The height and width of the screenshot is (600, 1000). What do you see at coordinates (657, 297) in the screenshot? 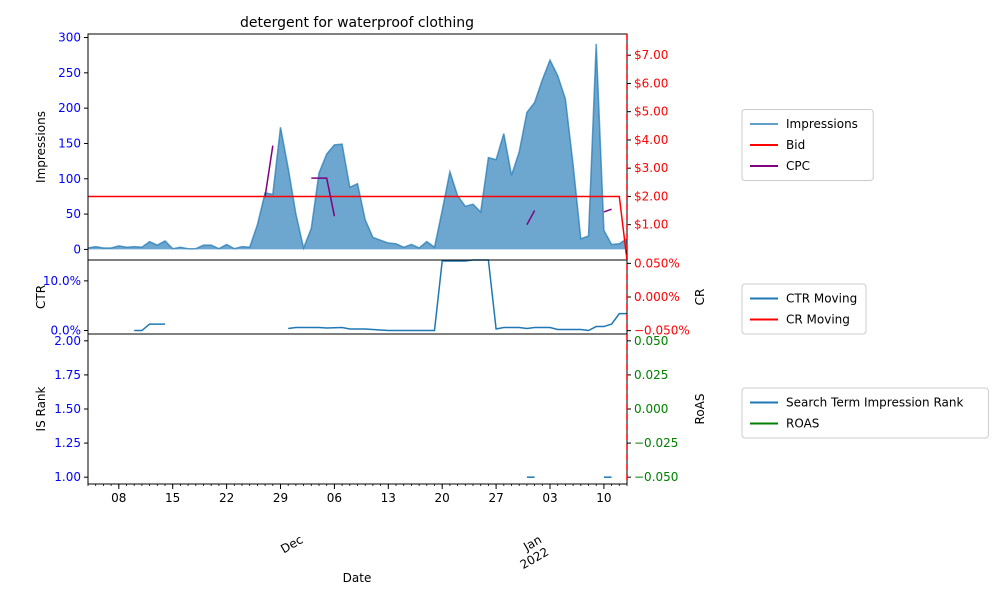
I see `right-tick-label-ctr: 0.000%` at bounding box center [657, 297].